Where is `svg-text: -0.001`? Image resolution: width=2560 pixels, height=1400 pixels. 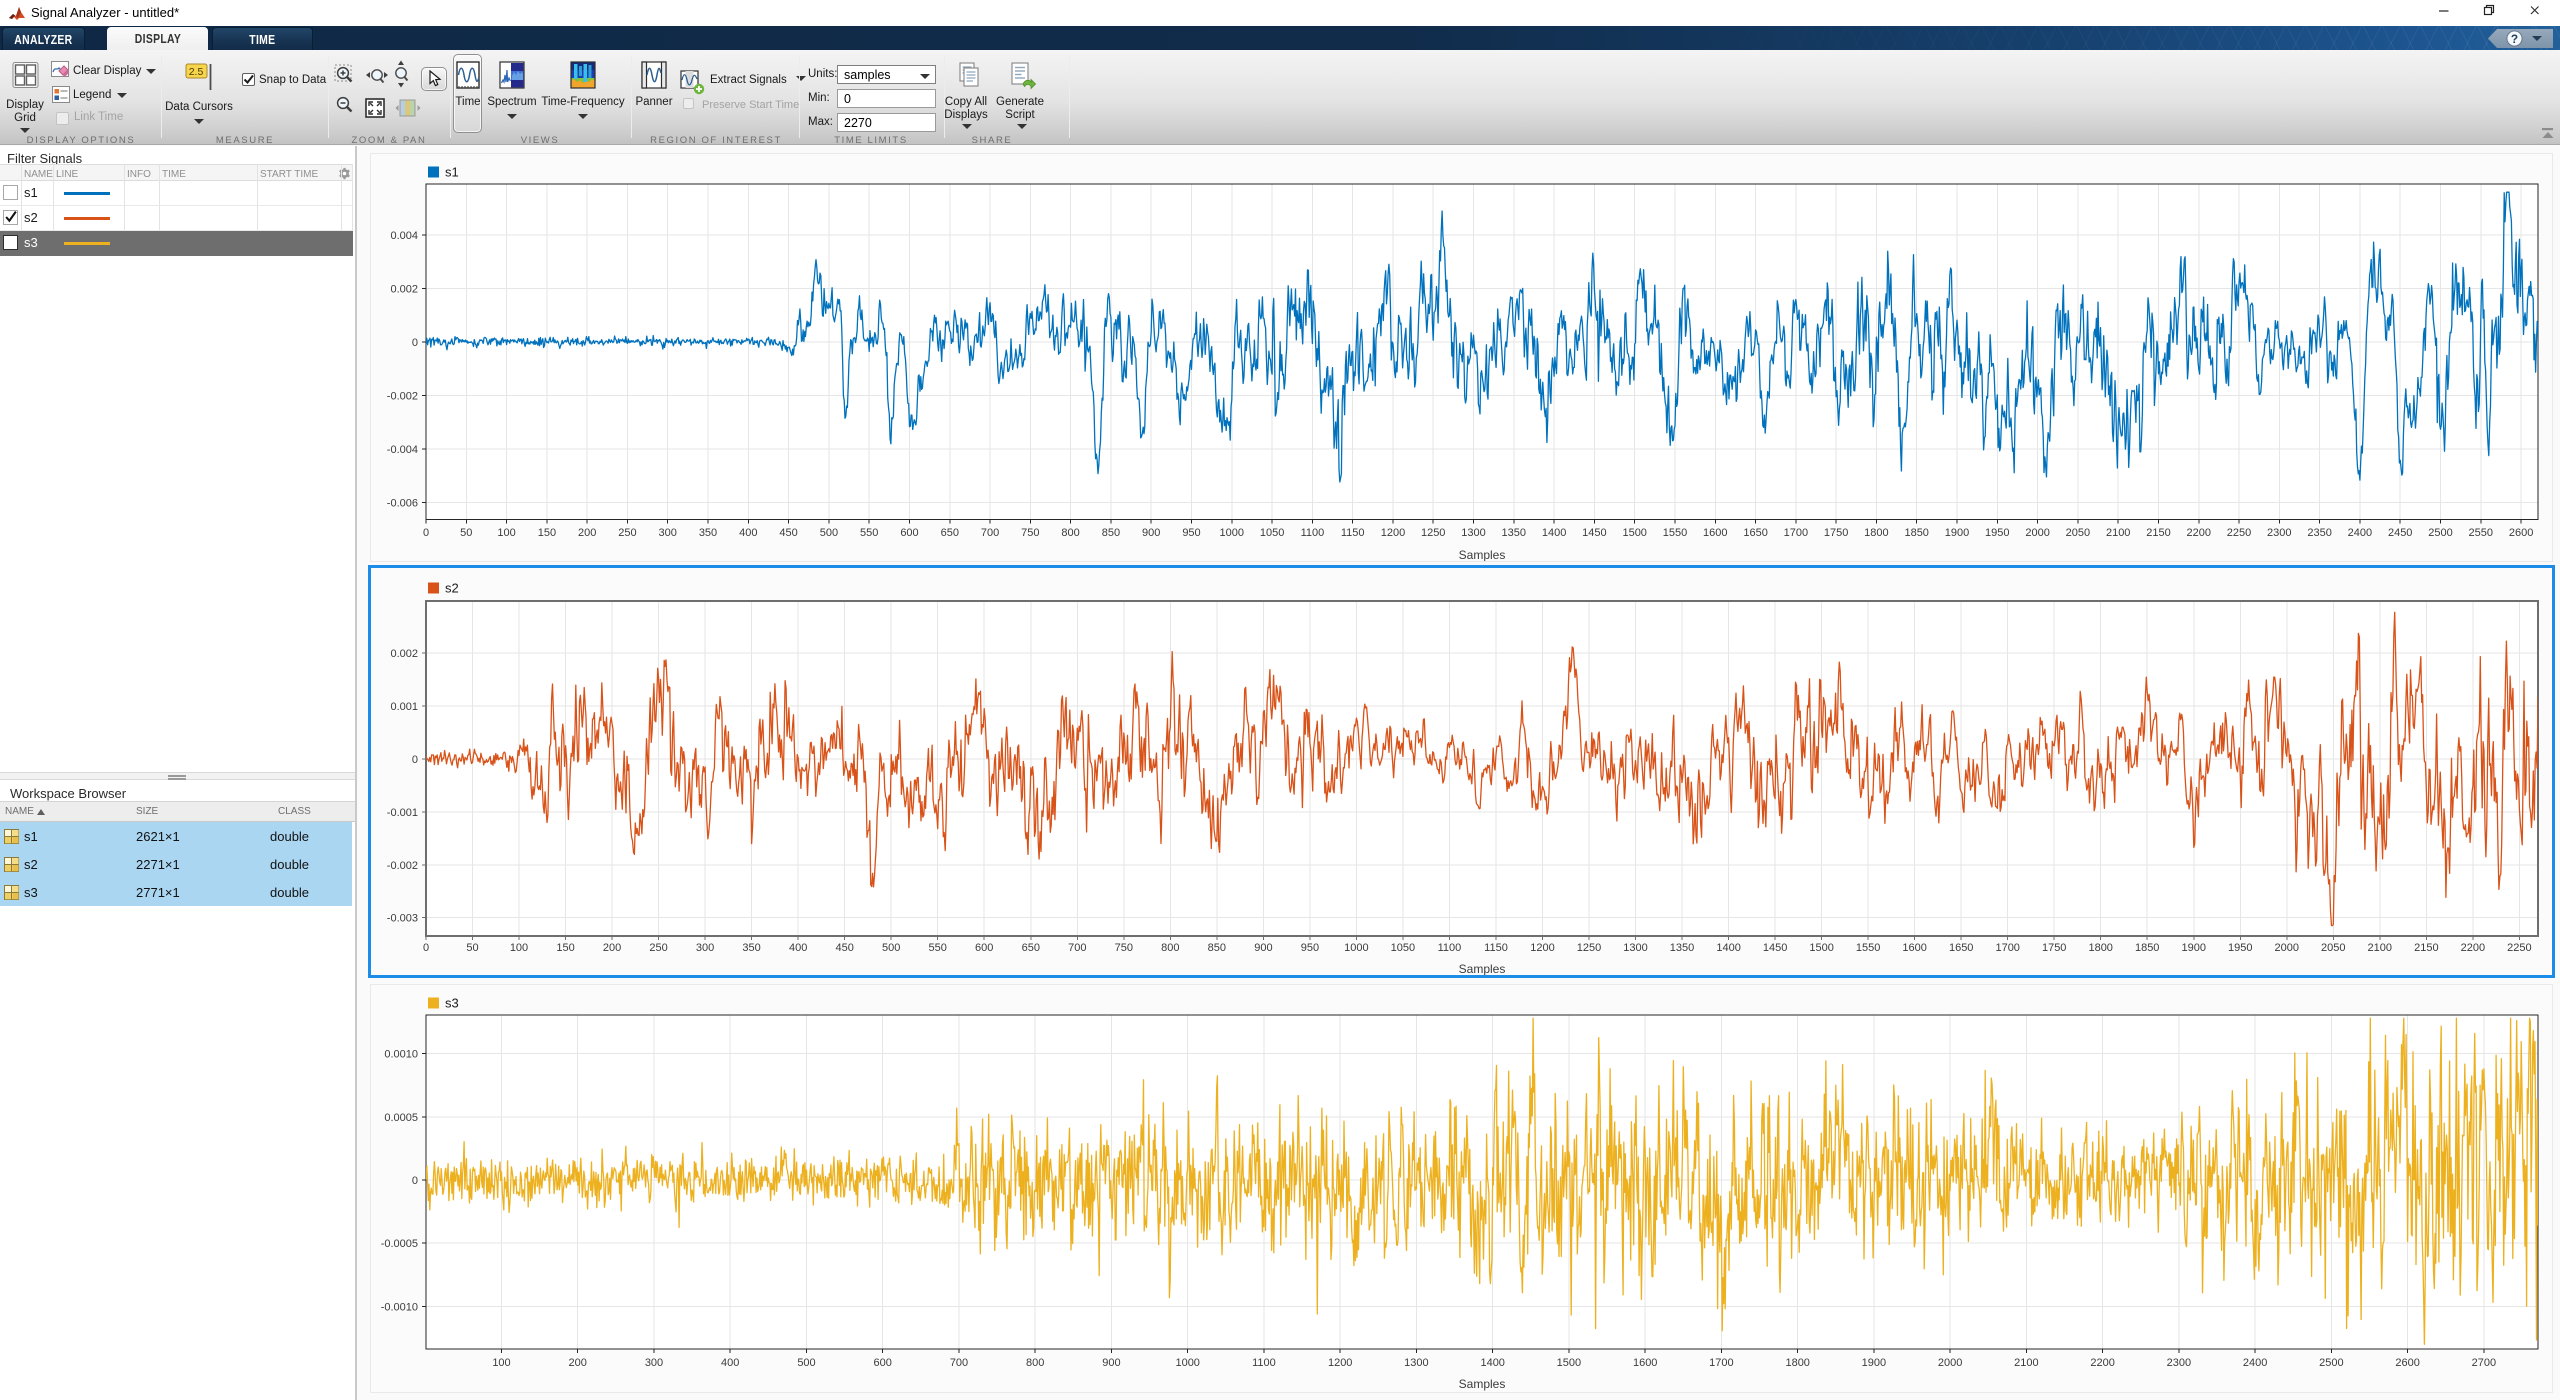
svg-text: -0.001 is located at coordinates (402, 813).